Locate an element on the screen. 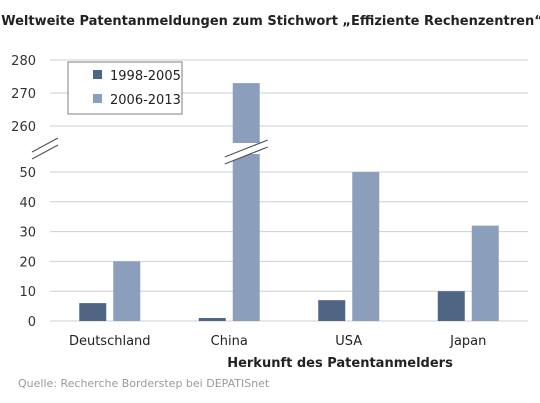 The width and height of the screenshot is (540, 403). y-tick-label: 10 is located at coordinates (27, 292).